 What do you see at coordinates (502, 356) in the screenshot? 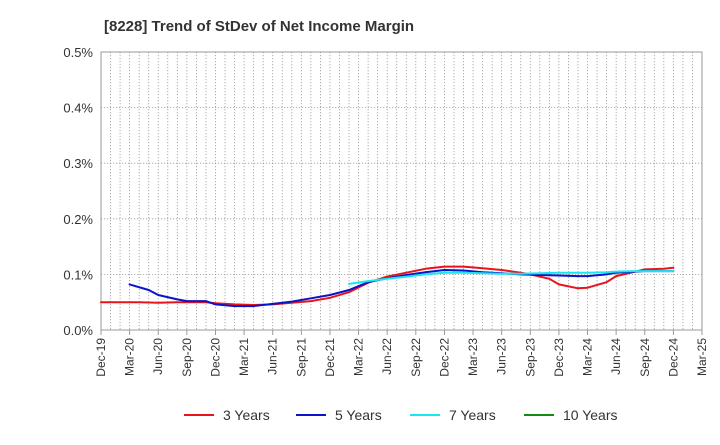
I see `x-tick-label: Jun-23` at bounding box center [502, 356].